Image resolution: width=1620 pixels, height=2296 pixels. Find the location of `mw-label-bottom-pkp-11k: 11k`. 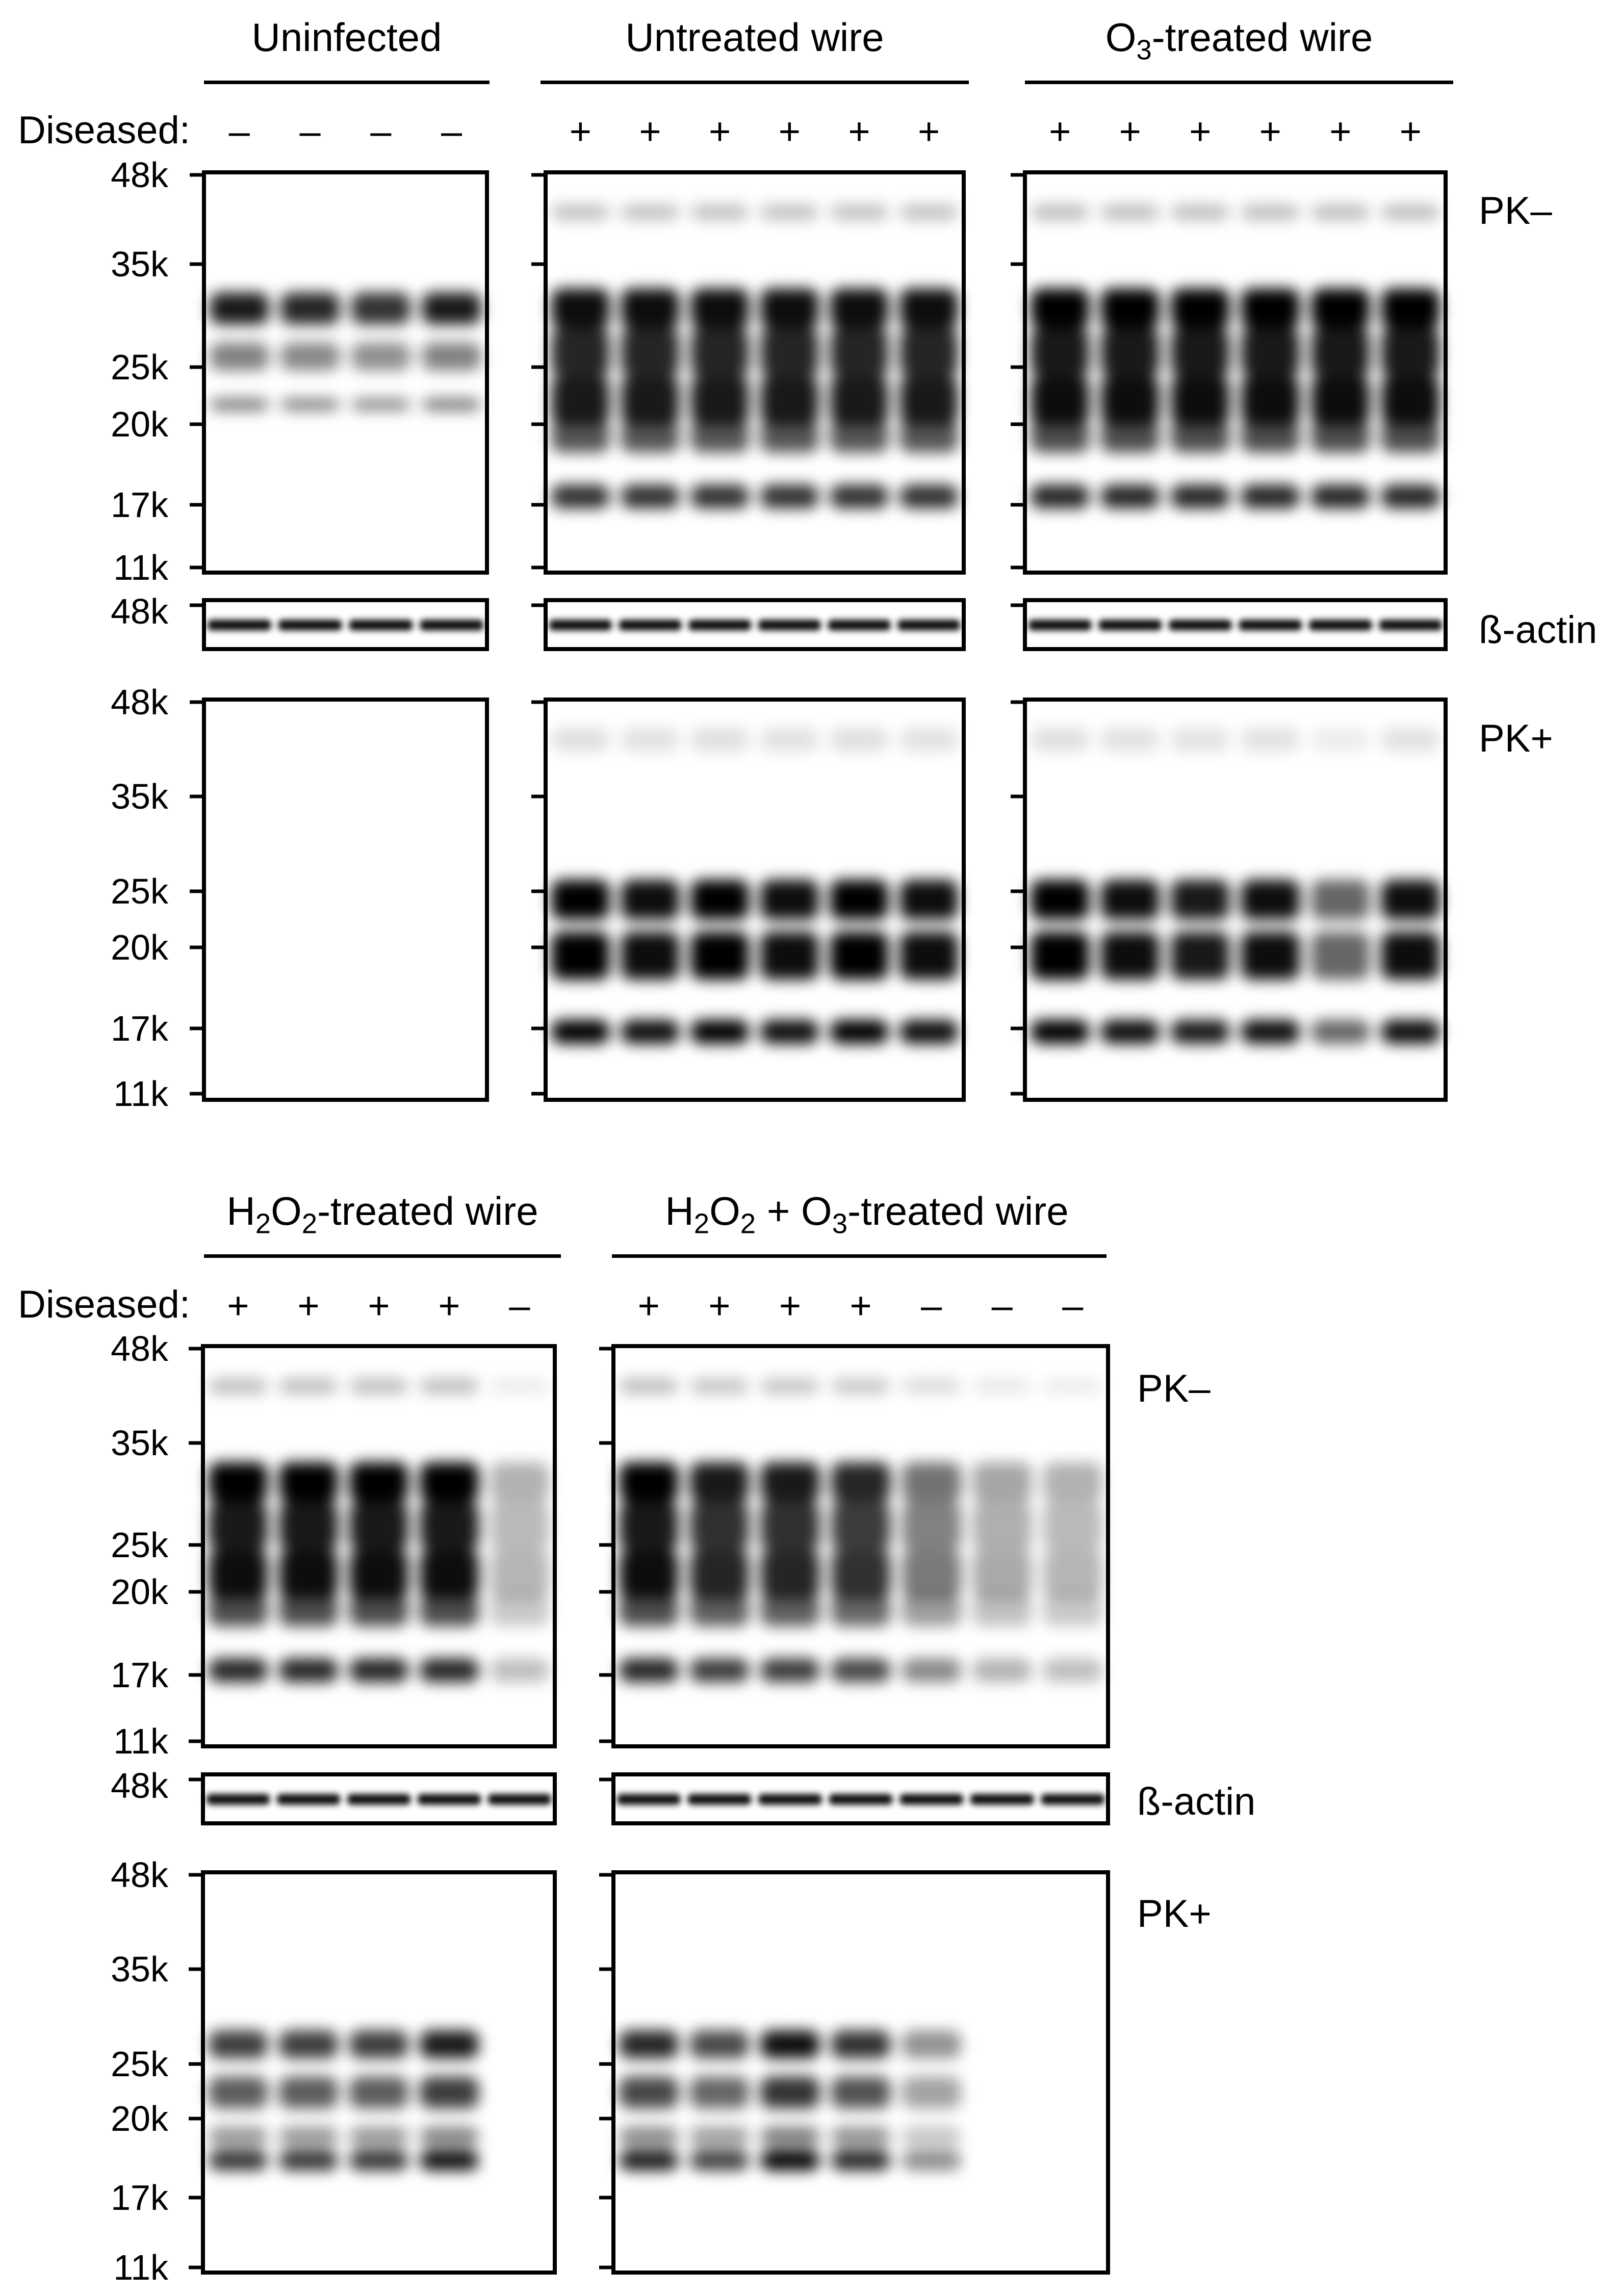

mw-label-bottom-pkp-11k: 11k is located at coordinates (140, 2267).